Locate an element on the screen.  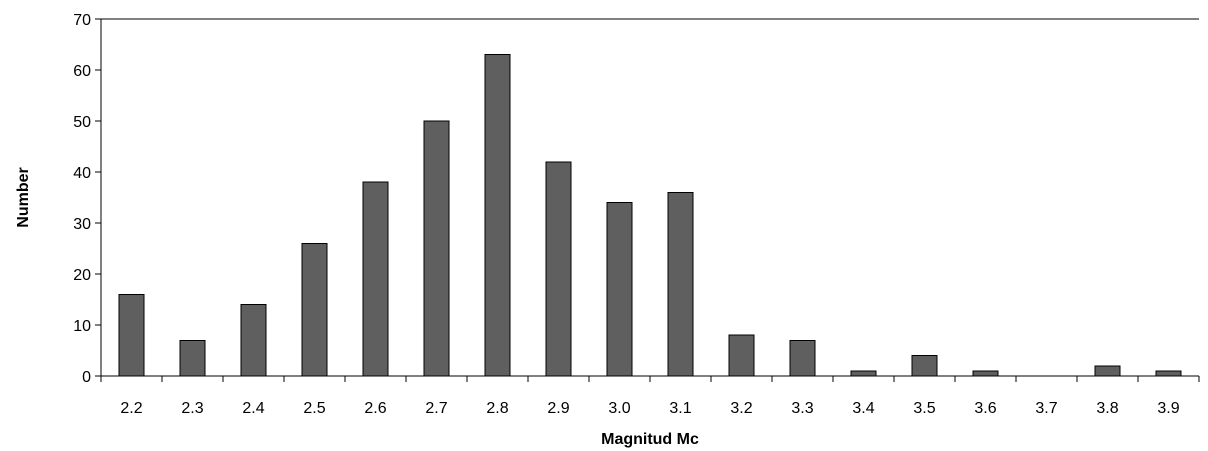
bar-2.4 is located at coordinates (253, 340).